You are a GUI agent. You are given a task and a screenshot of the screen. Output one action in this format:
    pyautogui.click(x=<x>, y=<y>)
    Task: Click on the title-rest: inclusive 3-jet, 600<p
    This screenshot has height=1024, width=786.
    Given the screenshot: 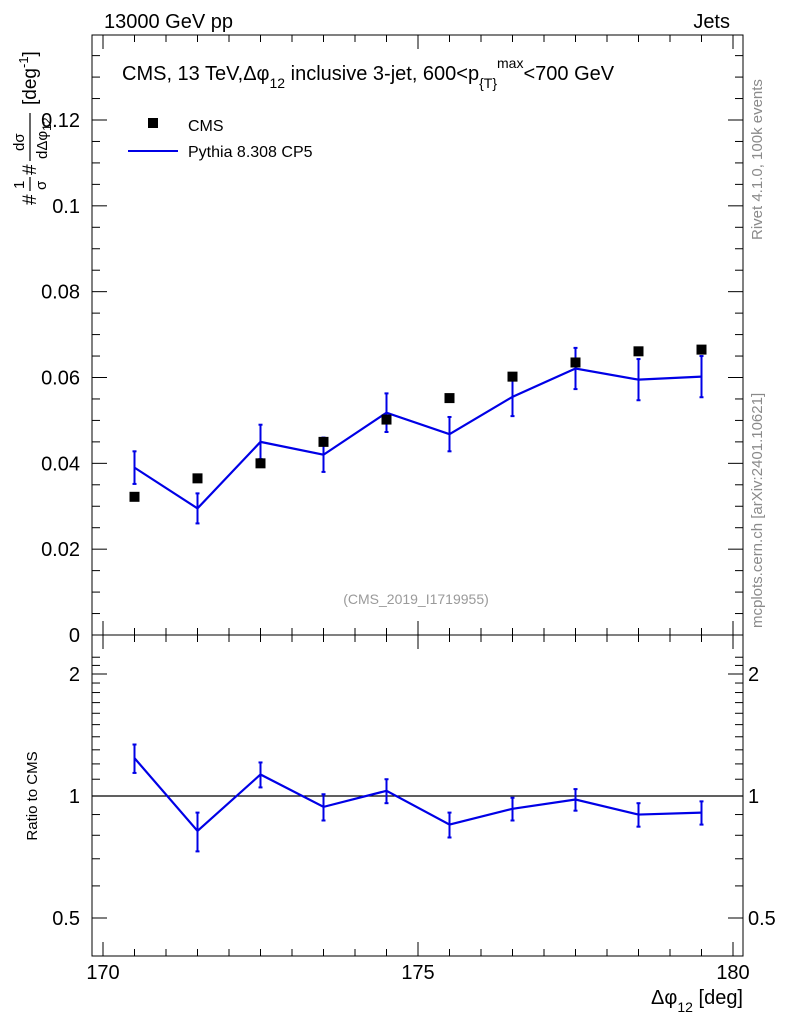 What is the action you would take?
    pyautogui.click(x=382, y=74)
    